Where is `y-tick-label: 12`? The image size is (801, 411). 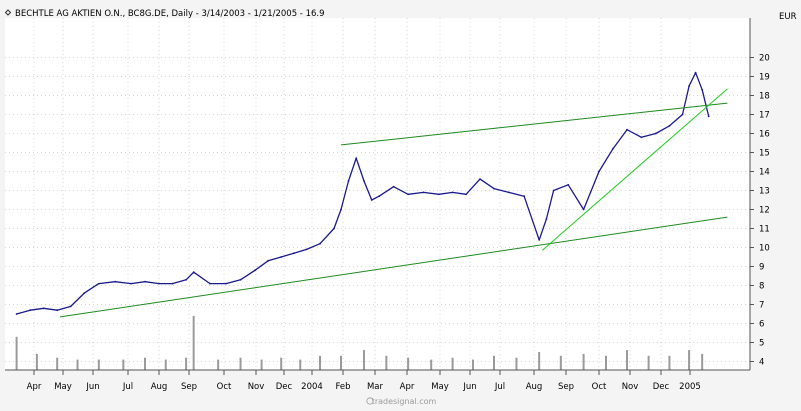
y-tick-label: 12 is located at coordinates (764, 211).